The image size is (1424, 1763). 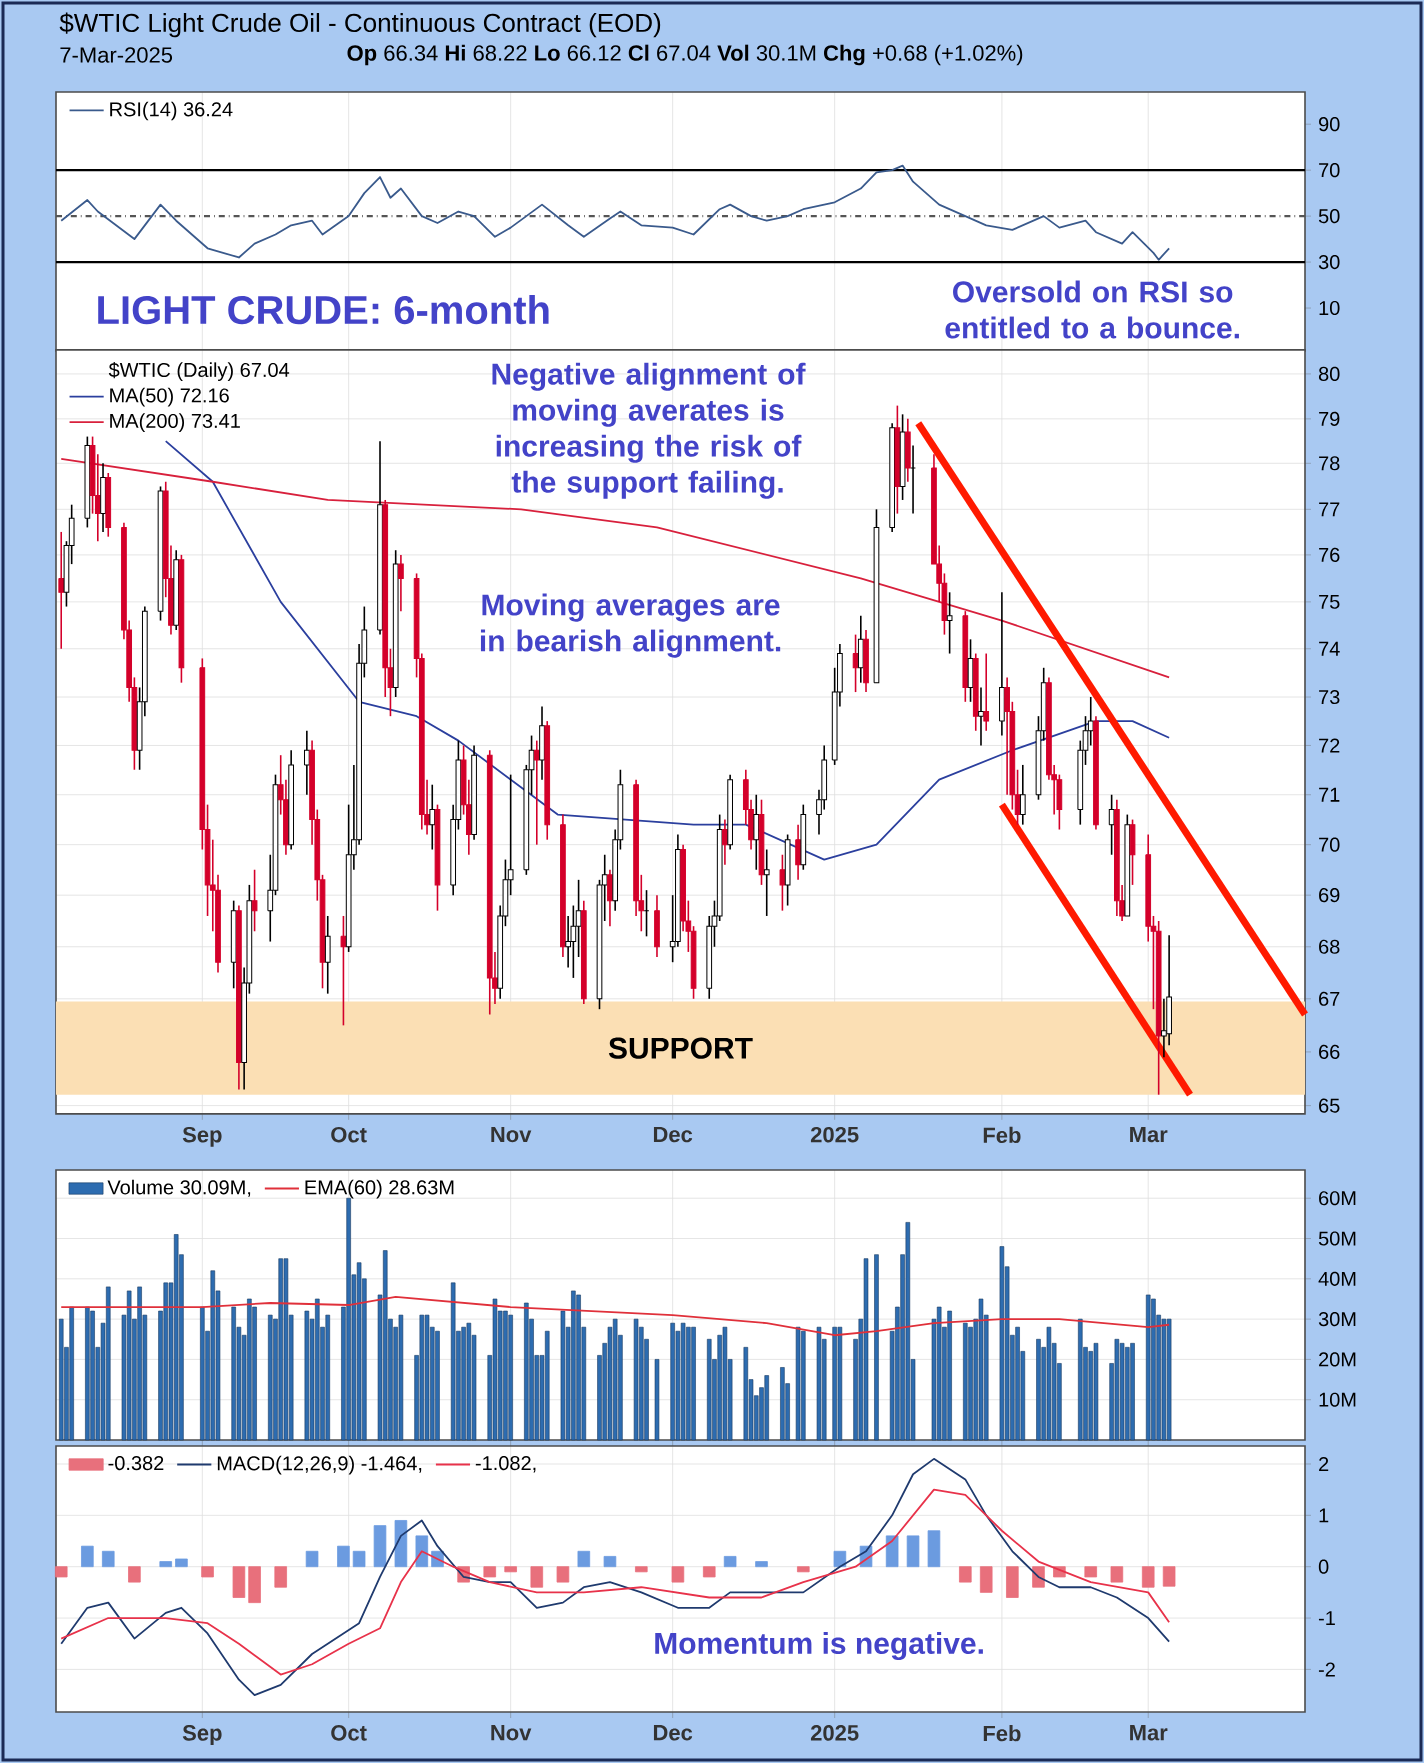 I want to click on chart-subtitle: 7-Mar-2025, so click(x=116, y=55).